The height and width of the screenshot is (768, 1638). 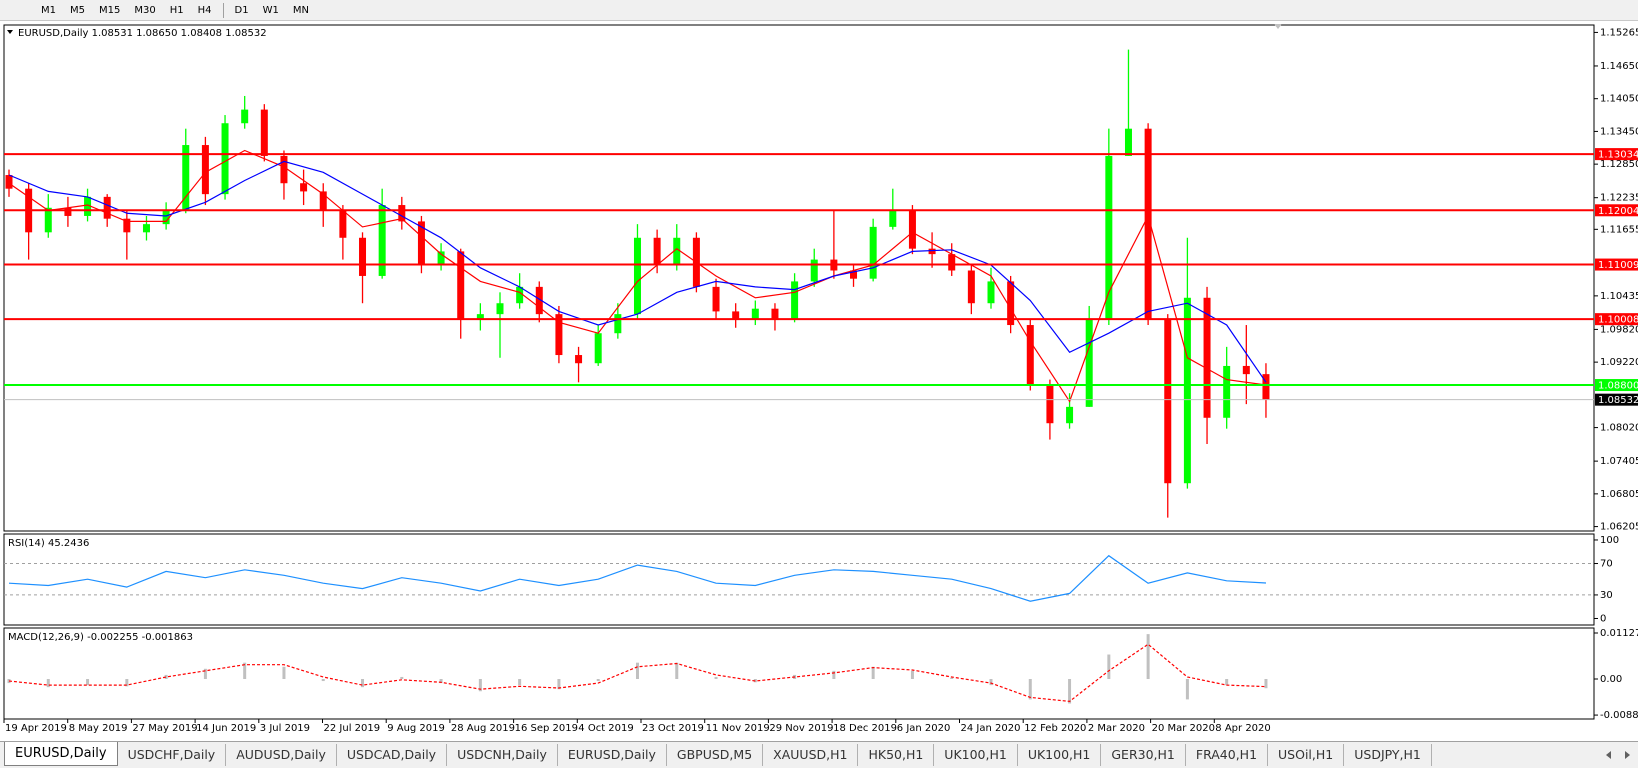 What do you see at coordinates (1278, 26) in the screenshot?
I see `shift-marker` at bounding box center [1278, 26].